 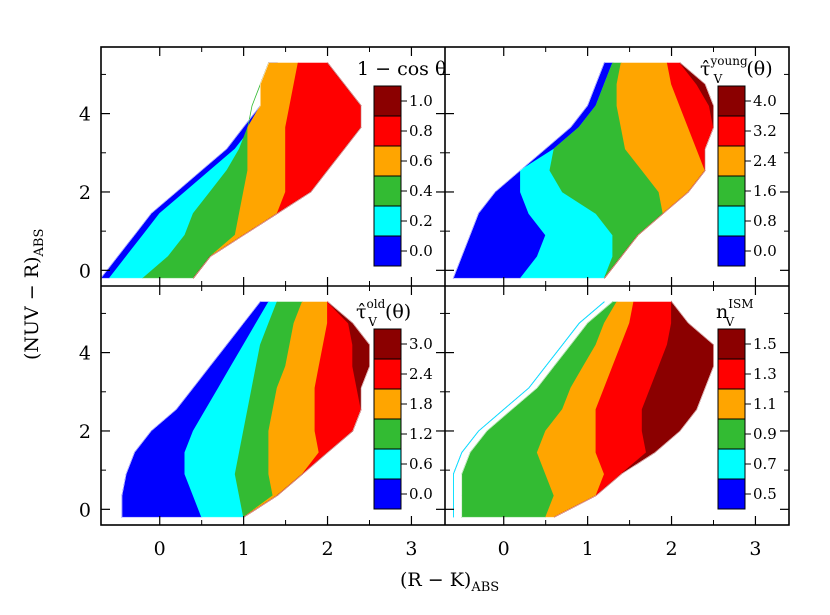 I want to click on colorbar-label: 1.2, so click(x=421, y=434).